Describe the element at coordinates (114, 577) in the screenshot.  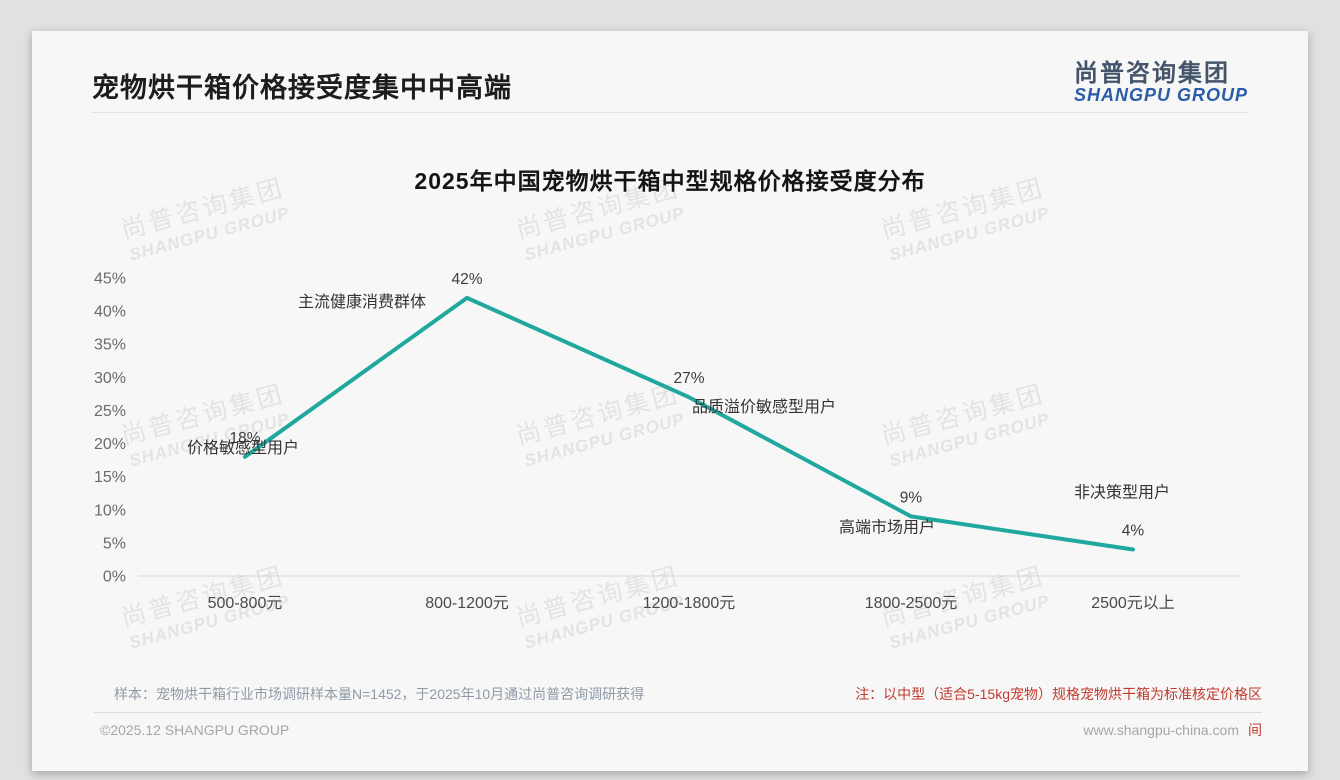
I see `y-tick-label: 0%` at that location.